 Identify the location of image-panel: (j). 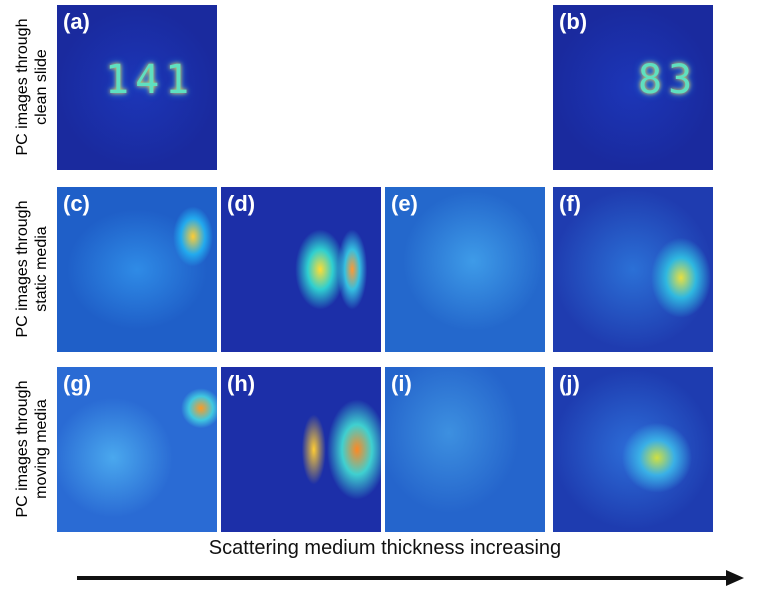
(633, 449).